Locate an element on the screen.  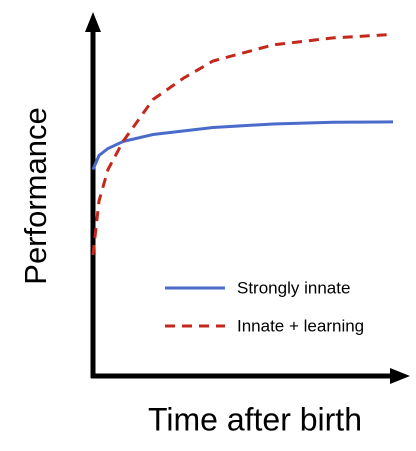
legend-label: Innate + learning is located at coordinates (300, 325).